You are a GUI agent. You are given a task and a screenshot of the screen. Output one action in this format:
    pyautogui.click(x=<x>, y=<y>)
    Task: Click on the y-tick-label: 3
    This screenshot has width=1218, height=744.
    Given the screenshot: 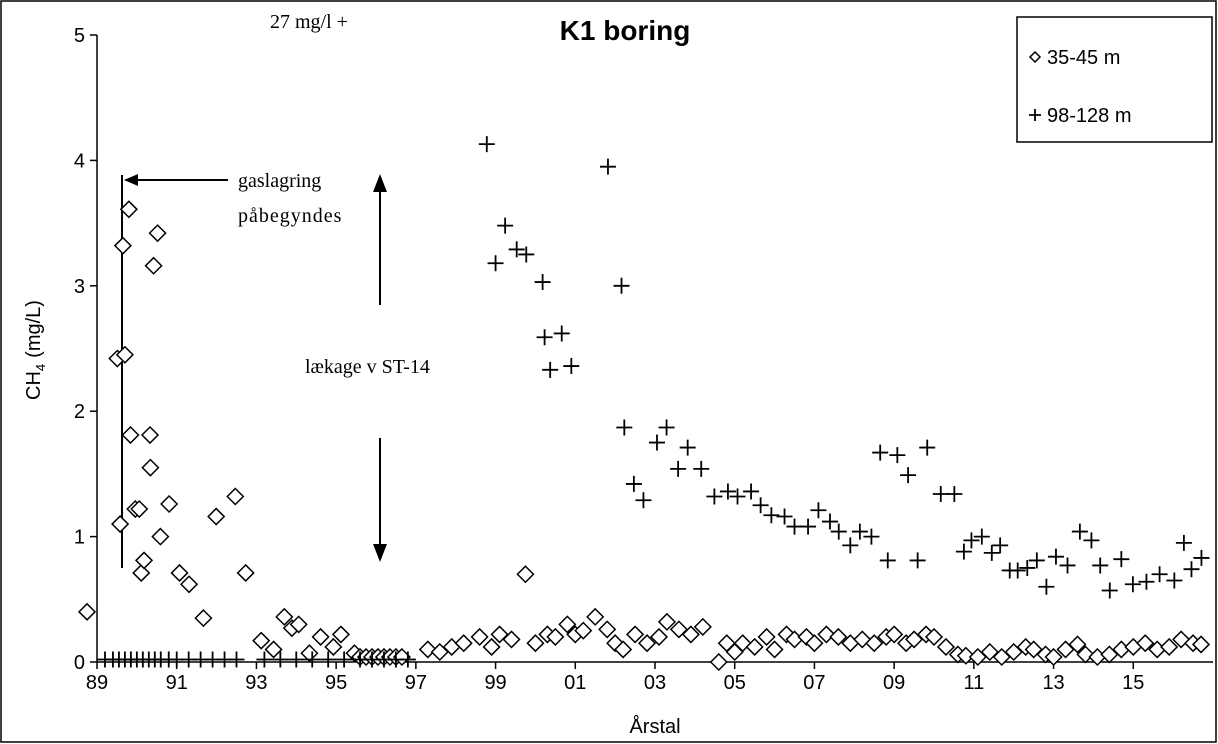 What is the action you would take?
    pyautogui.click(x=79, y=287)
    